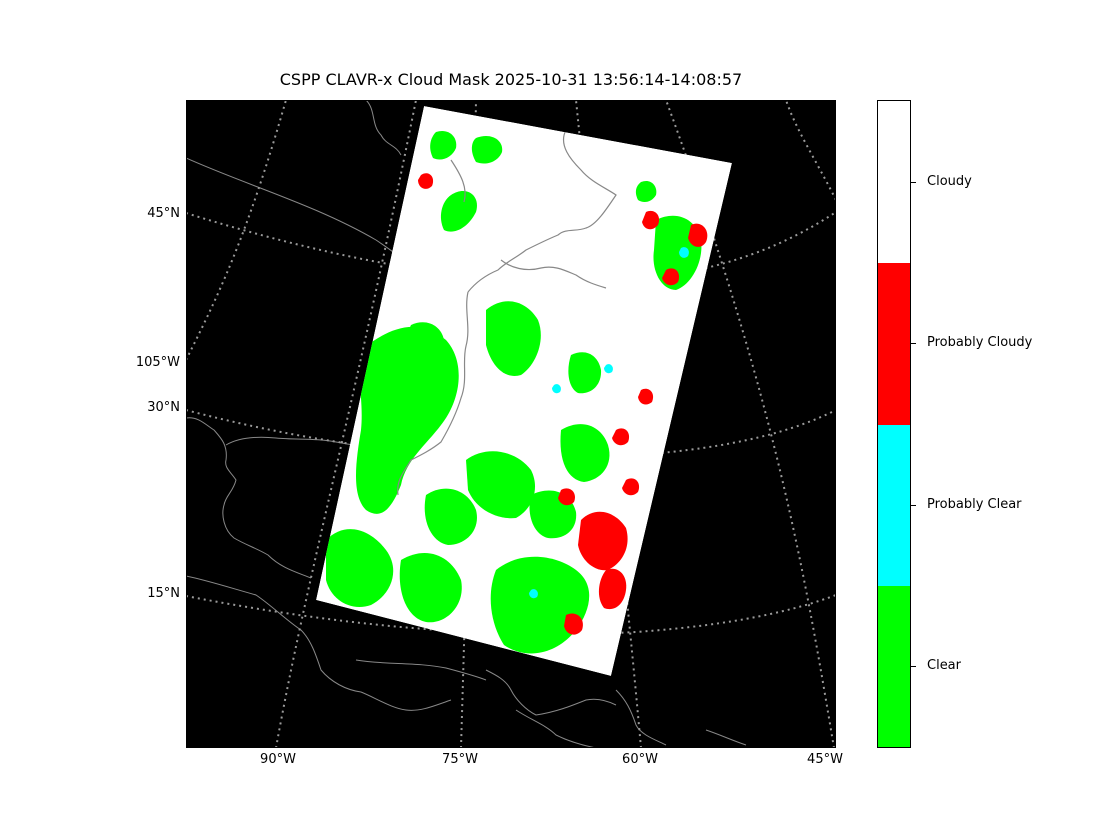 This screenshot has width=1120, height=840. I want to click on colorbar-segment-cloudy, so click(894, 182).